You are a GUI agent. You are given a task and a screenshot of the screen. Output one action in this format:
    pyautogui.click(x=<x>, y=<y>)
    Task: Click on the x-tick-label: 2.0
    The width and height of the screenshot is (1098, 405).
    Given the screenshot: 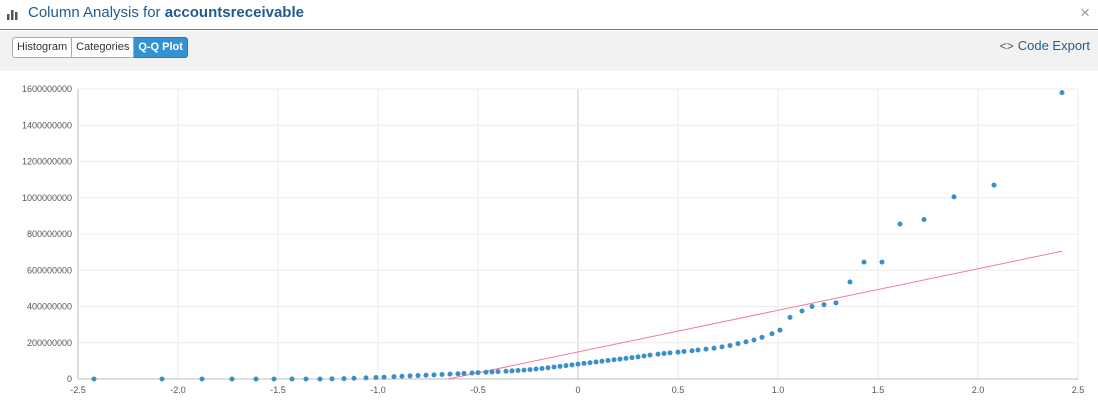 What is the action you would take?
    pyautogui.click(x=978, y=390)
    